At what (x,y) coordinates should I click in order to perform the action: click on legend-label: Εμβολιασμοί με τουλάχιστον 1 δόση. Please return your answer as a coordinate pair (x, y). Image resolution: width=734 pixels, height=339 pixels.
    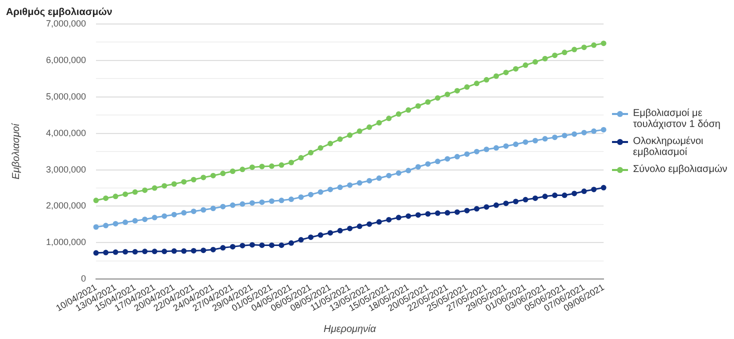
    Looking at the image, I should click on (677, 119).